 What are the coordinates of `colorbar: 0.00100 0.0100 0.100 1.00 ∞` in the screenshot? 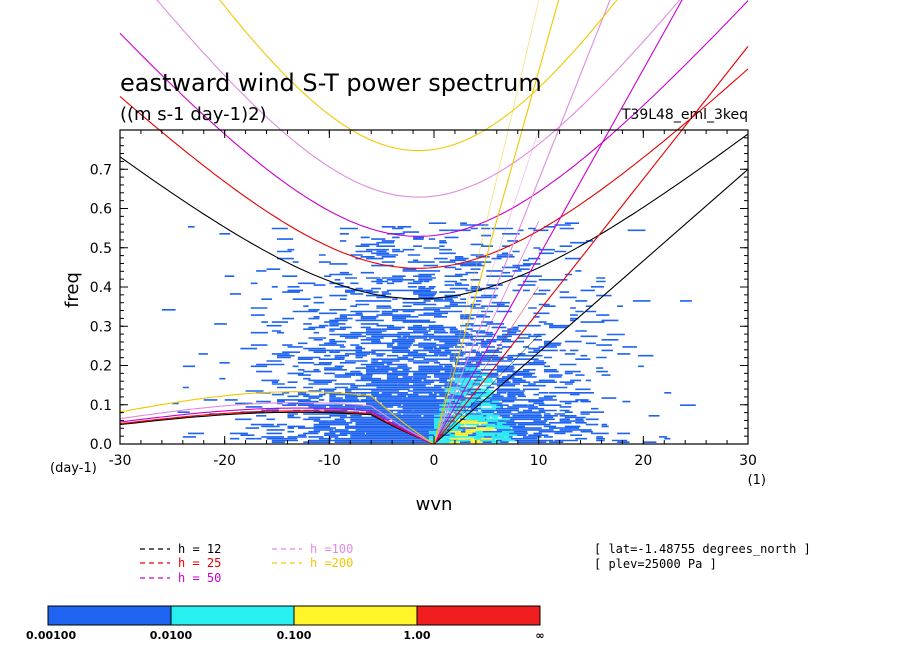 It's located at (285, 623).